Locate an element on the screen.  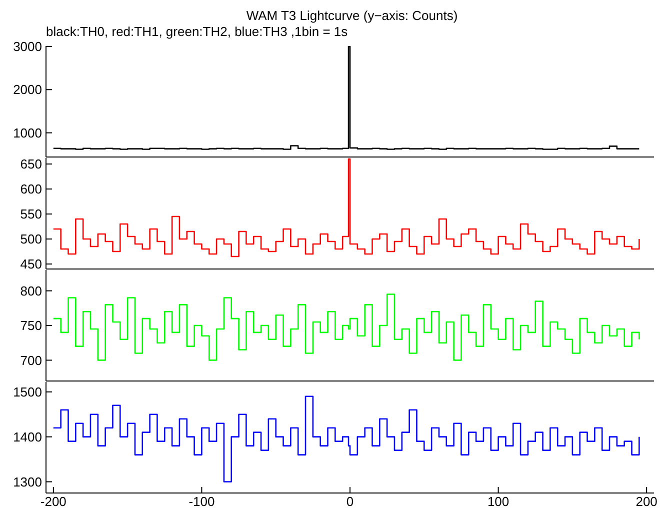
y-tick-label: 600 is located at coordinates (31, 189).